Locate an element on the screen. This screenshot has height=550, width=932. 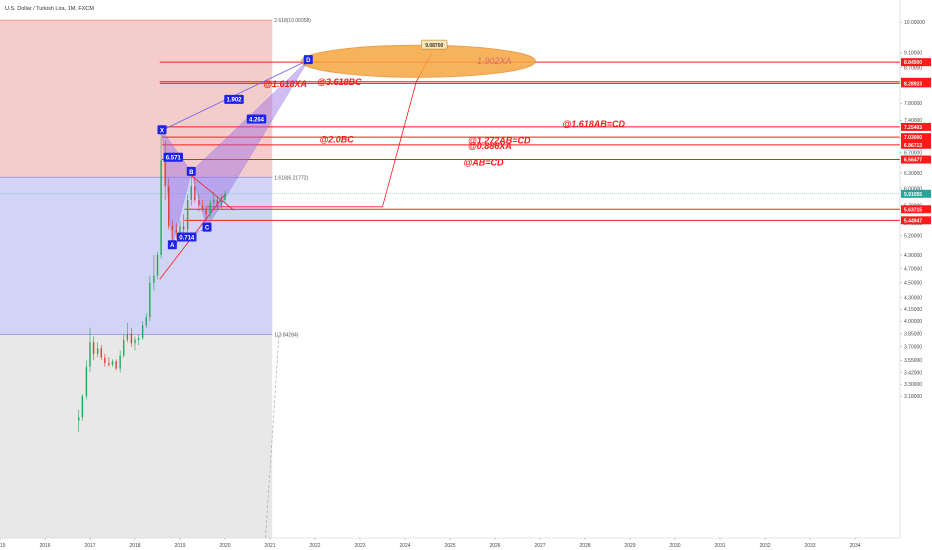
x-tick-label: 2025 is located at coordinates (449, 546).